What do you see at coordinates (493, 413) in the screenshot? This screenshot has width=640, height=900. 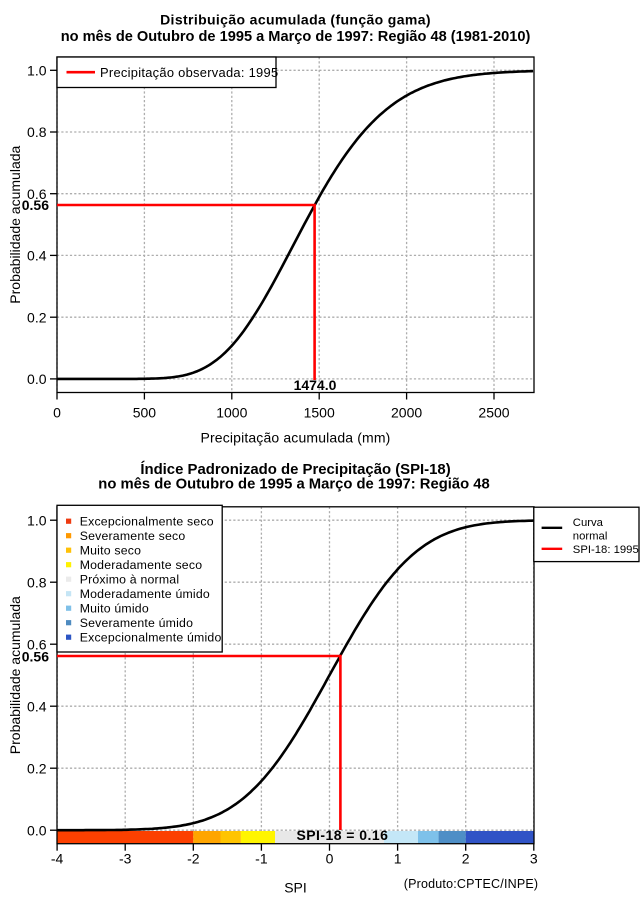 I see `svg-text: 2500` at bounding box center [493, 413].